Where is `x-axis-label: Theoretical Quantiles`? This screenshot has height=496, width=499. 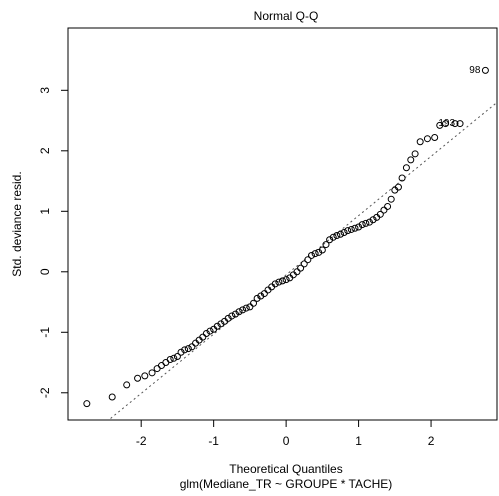
x-axis-label: Theoretical Quantiles is located at coordinates (285, 469).